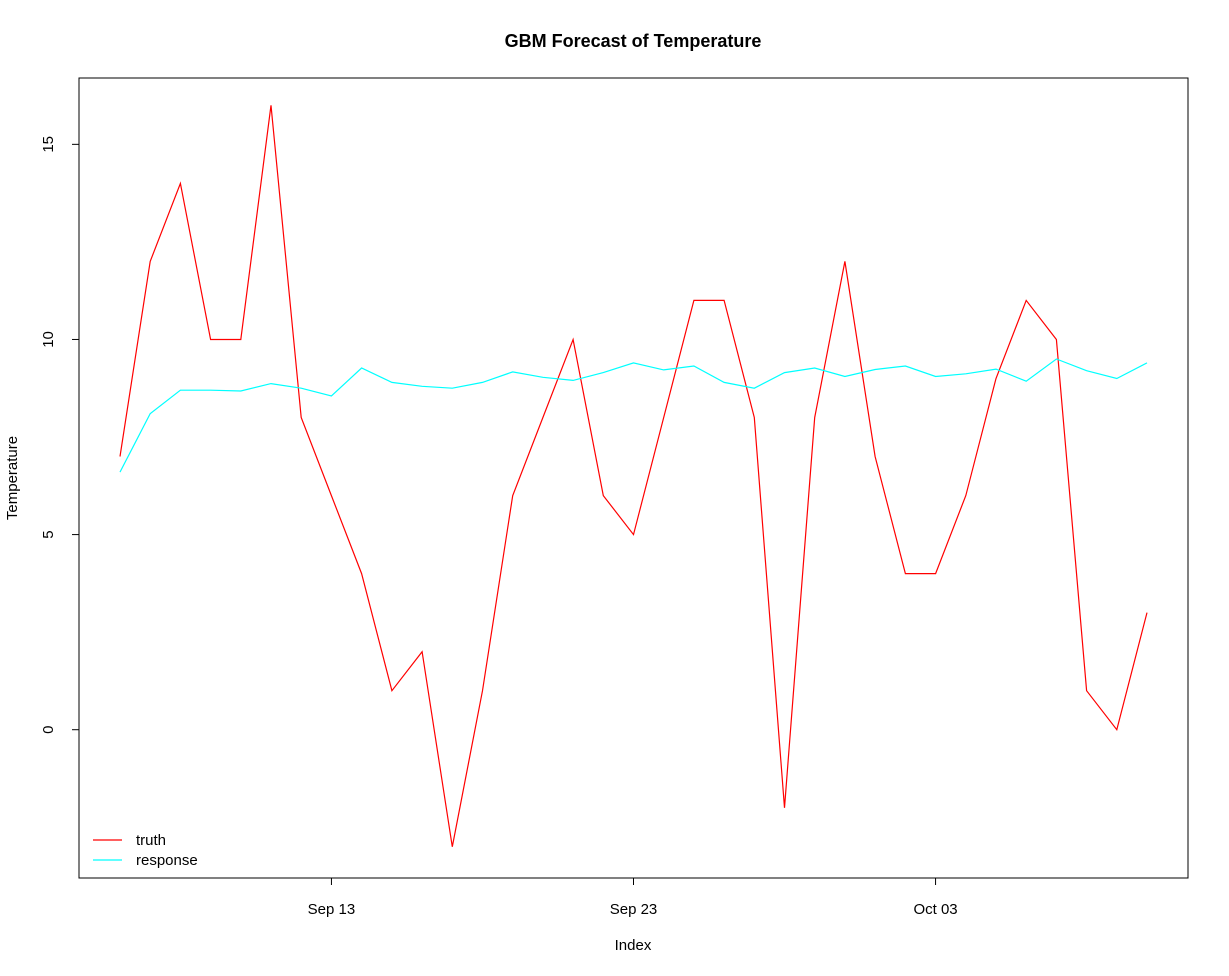  Describe the element at coordinates (633, 945) in the screenshot. I see `x-axis-label: Index` at that location.